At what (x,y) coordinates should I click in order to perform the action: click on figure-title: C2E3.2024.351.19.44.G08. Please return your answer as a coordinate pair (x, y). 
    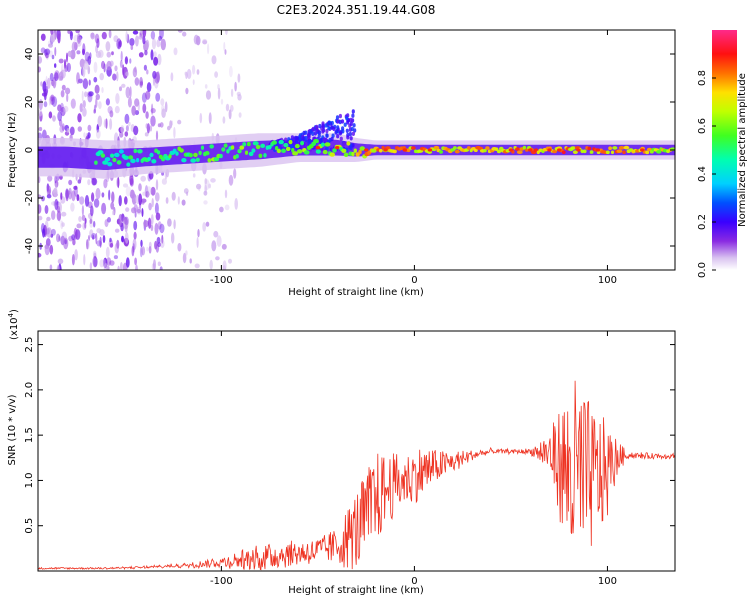
    Looking at the image, I should click on (356, 10).